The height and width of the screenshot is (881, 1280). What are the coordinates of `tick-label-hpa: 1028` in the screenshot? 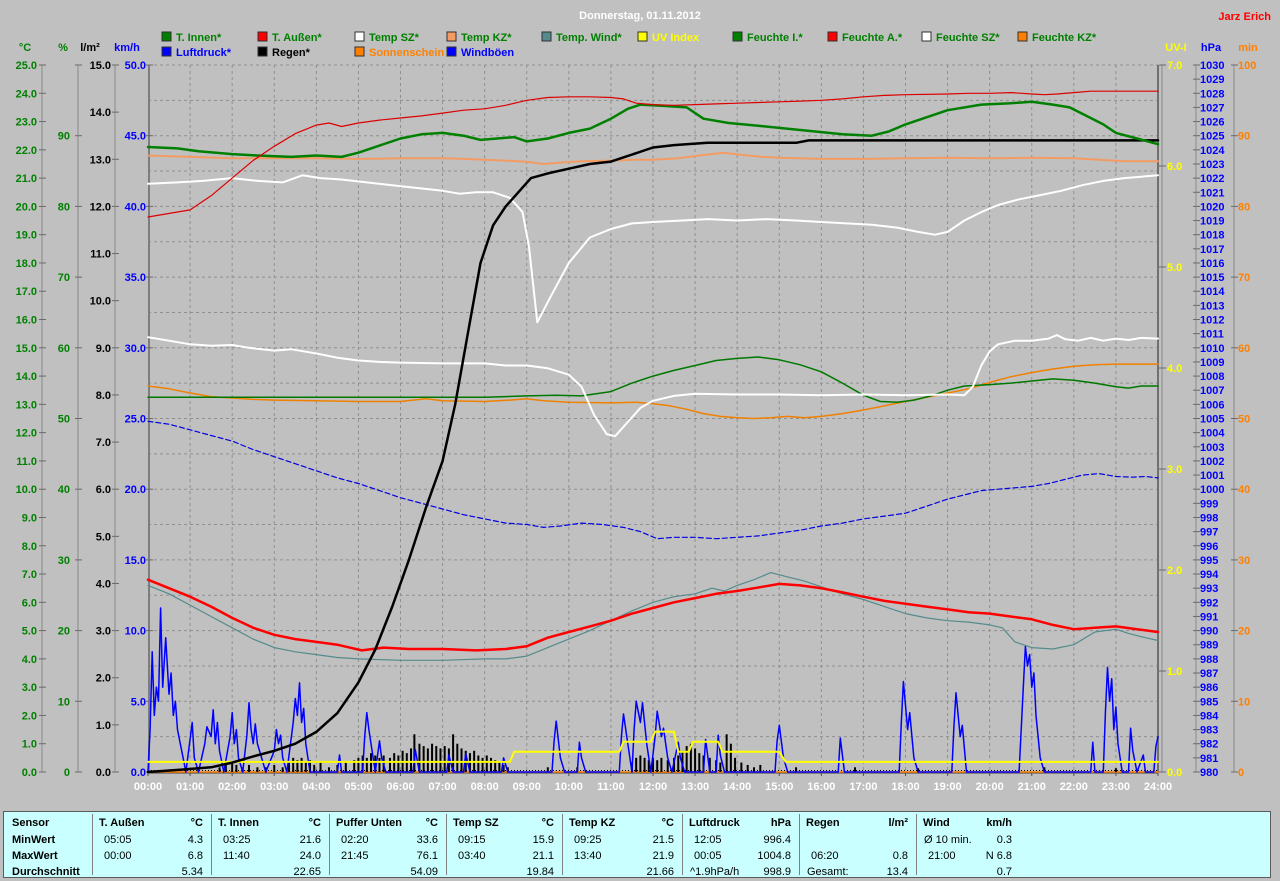 It's located at (1212, 94).